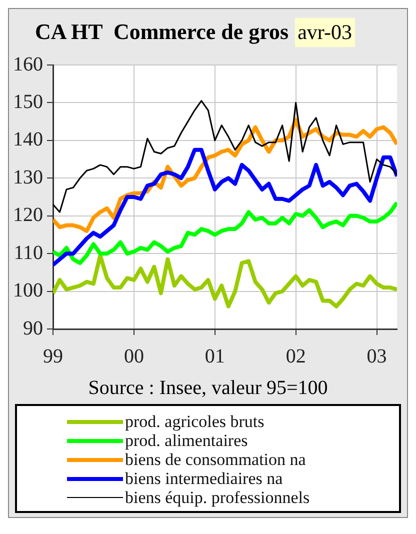 The image size is (416, 534). Describe the element at coordinates (28, 139) in the screenshot. I see `y-tick-label: 140` at that location.